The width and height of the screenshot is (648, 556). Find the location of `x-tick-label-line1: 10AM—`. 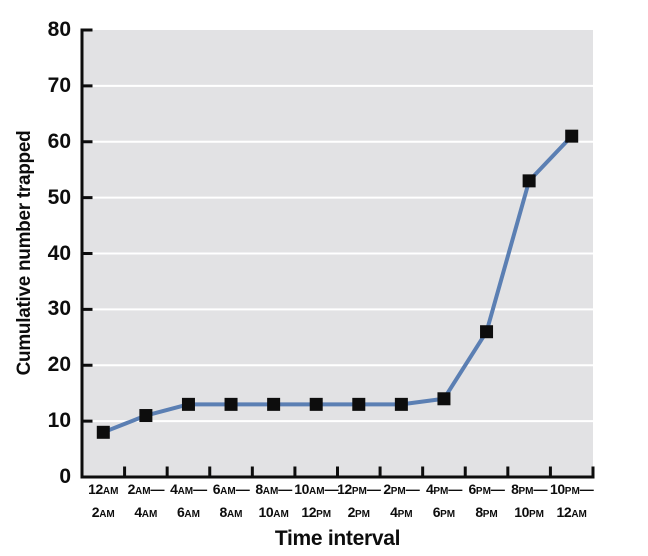

x-tick-label-line1: 10AM— is located at coordinates (316, 489).